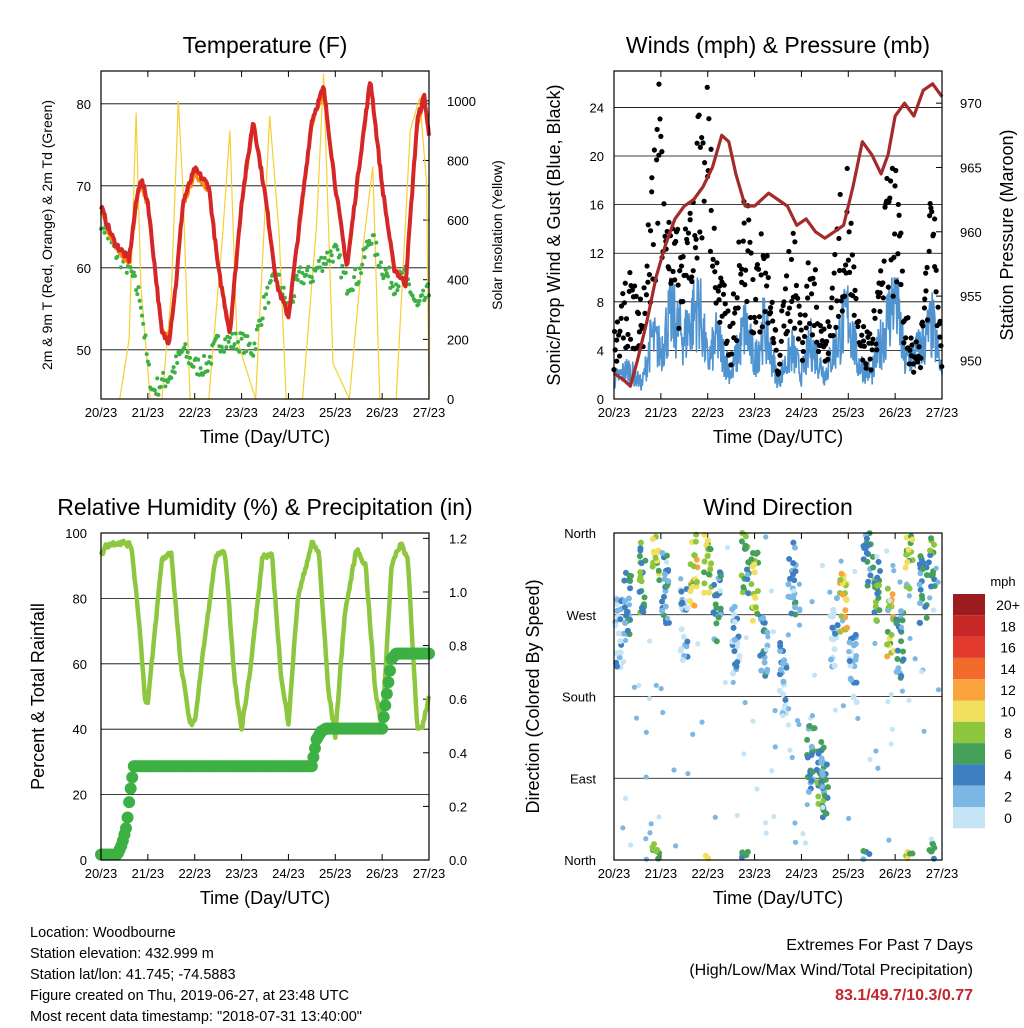  I want to click on legend-label: 18, so click(1008, 626).